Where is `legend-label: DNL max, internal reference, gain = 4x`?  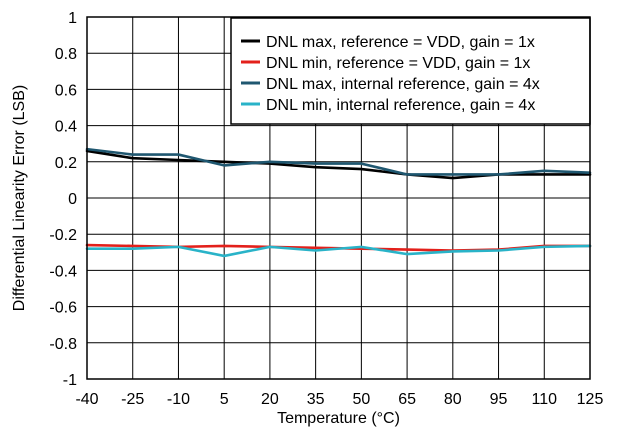
legend-label: DNL max, internal reference, gain = 4x is located at coordinates (403, 84).